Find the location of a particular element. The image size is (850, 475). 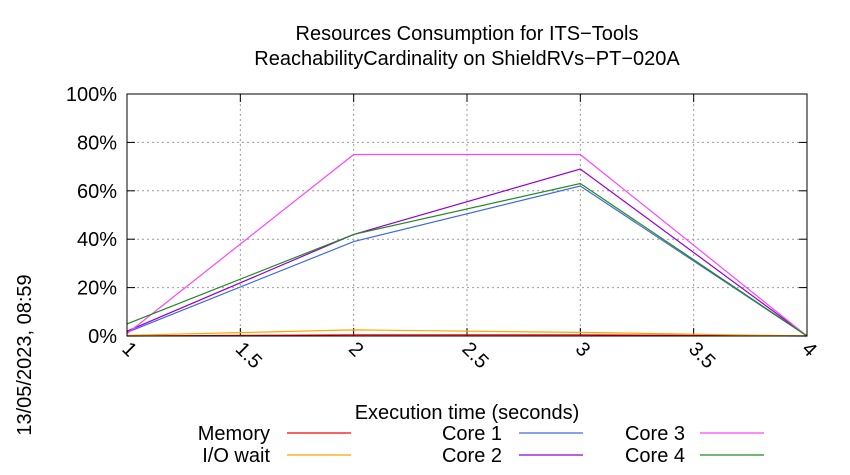

x-tick-label: 1 is located at coordinates (128, 349).